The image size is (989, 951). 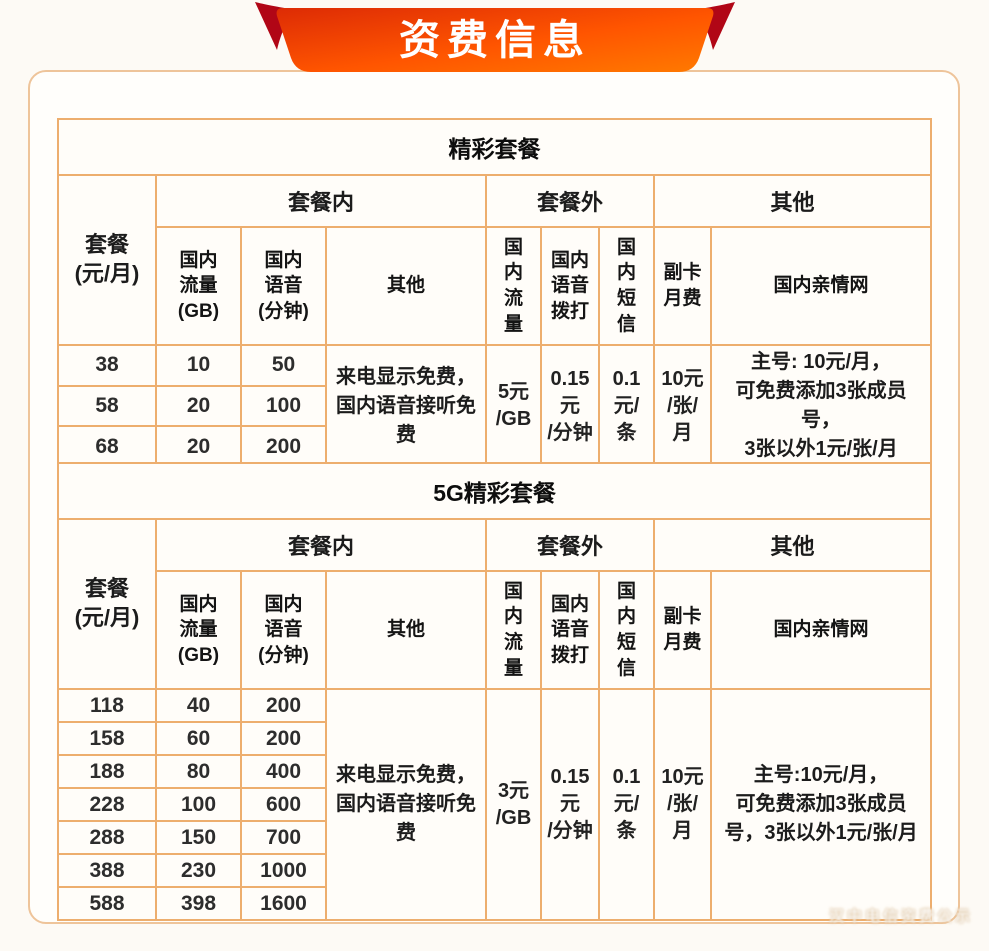 I want to click on voice-min-cell: 1600, so click(x=283, y=903).